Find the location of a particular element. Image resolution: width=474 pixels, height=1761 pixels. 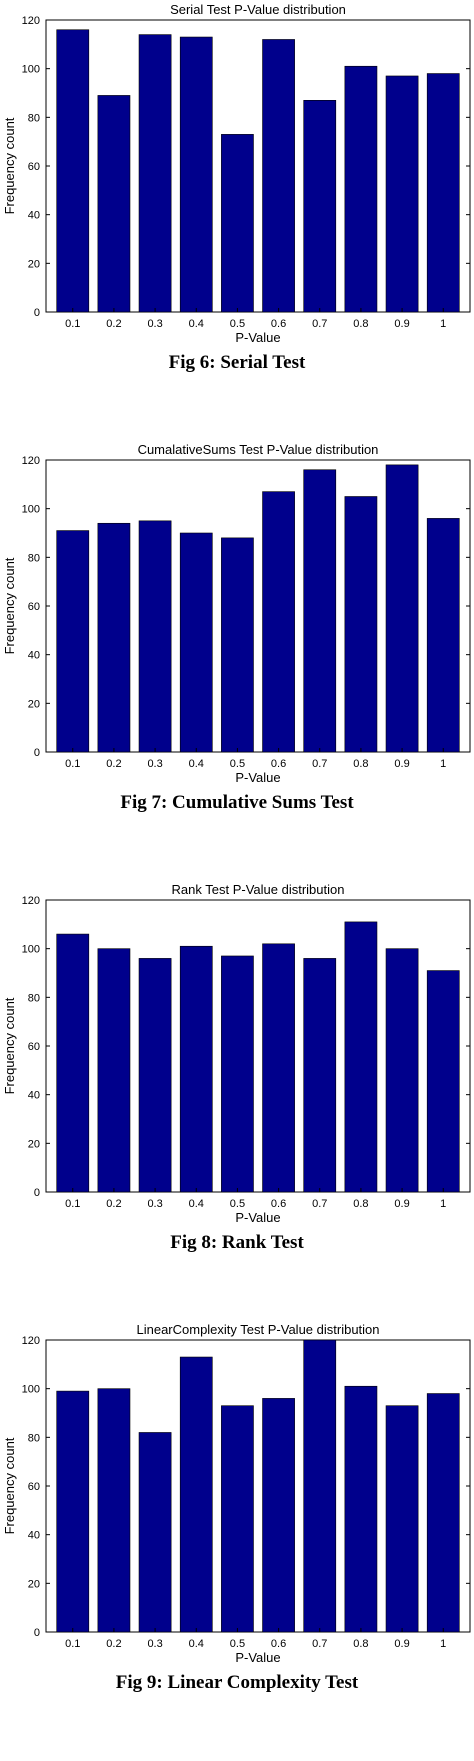

chart-title: CumalativeSums Test P-Value distribution is located at coordinates (258, 449).